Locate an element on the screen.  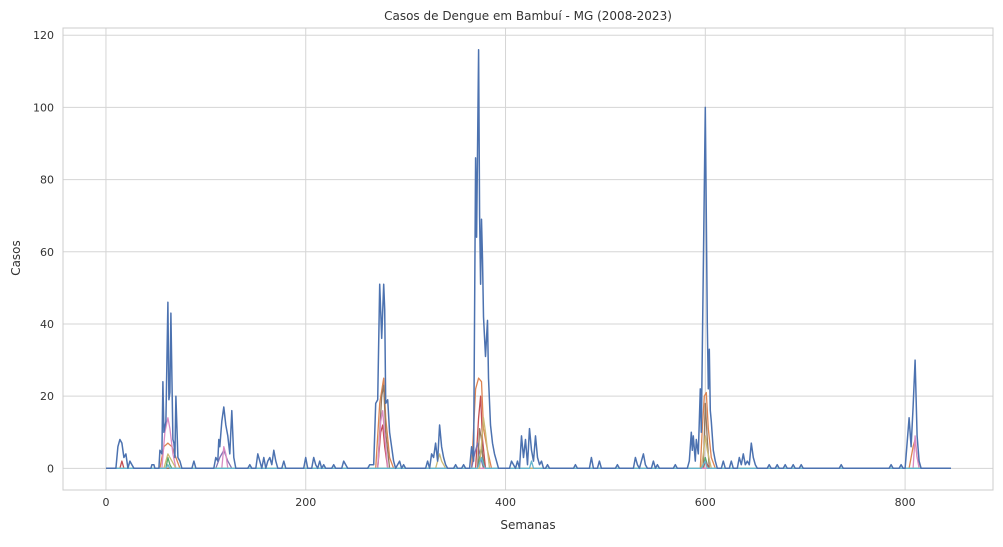
y-tick-label: 40 is located at coordinates (47, 324).